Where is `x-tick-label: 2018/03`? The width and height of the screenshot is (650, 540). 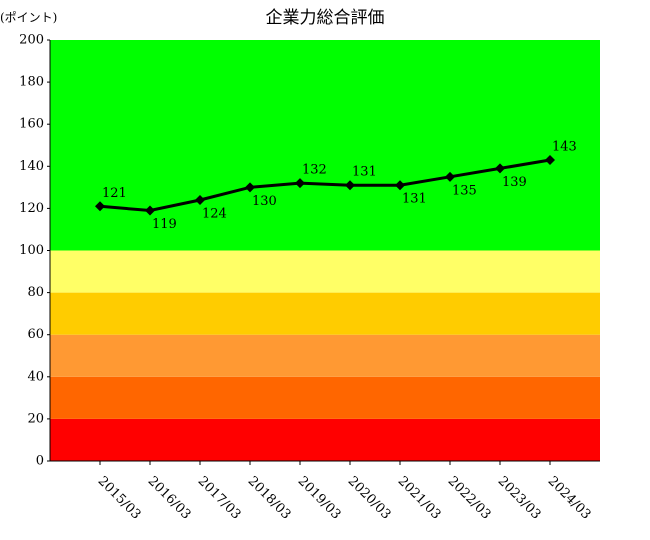
x-tick-label: 2018/03 is located at coordinates (269, 498).